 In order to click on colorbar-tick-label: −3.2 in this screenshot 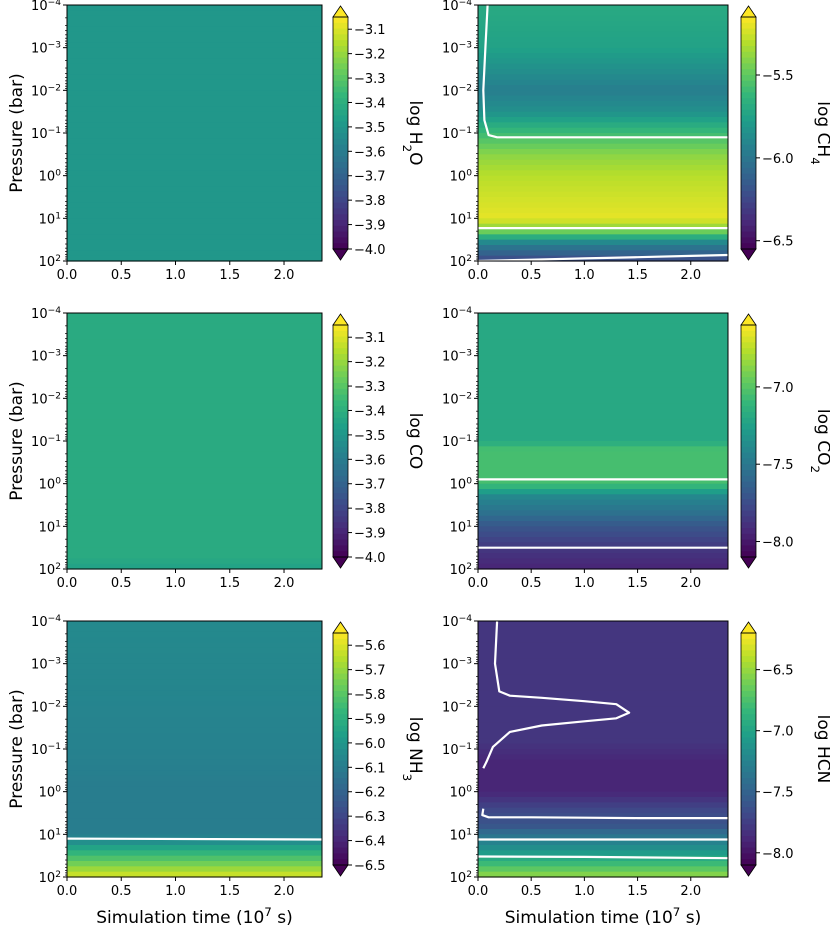, I will do `click(370, 55)`.